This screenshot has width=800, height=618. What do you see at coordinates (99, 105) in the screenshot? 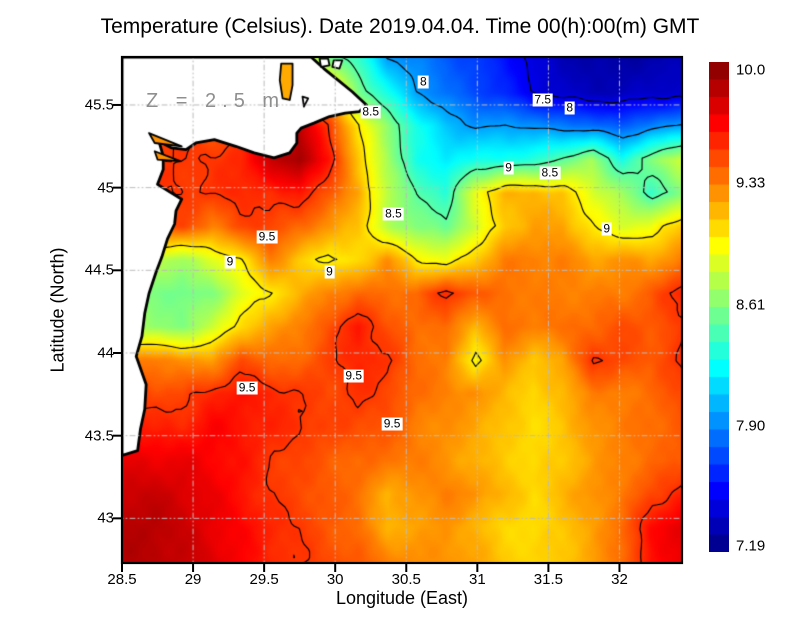
I see `y-tick-label: 45.5` at bounding box center [99, 105].